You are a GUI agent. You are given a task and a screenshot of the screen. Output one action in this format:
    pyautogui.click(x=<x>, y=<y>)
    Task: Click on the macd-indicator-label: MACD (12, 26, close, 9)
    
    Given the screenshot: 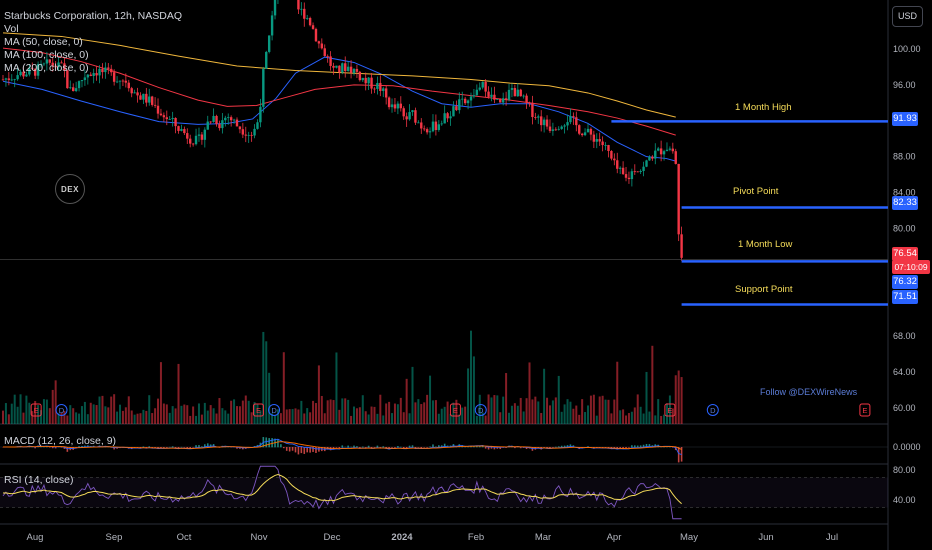 What is the action you would take?
    pyautogui.click(x=60, y=441)
    